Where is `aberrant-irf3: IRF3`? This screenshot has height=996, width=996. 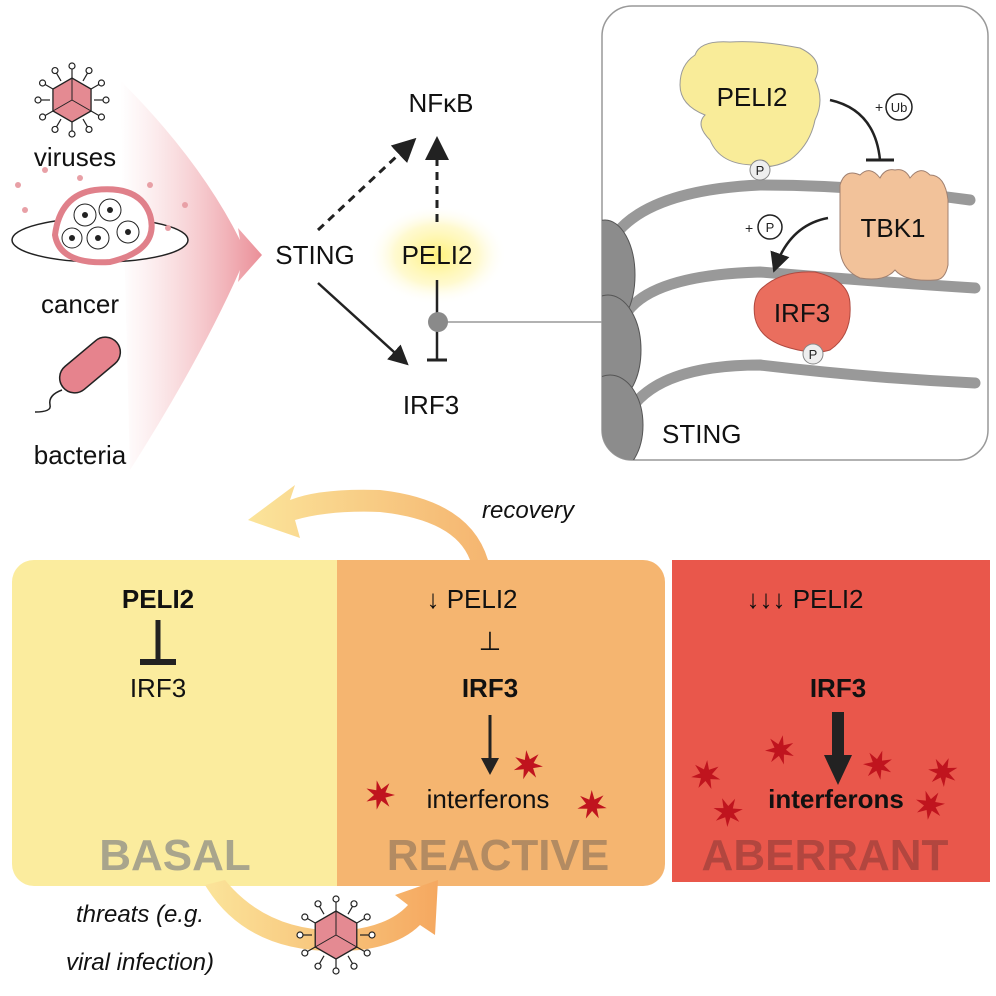 aberrant-irf3: IRF3 is located at coordinates (838, 688).